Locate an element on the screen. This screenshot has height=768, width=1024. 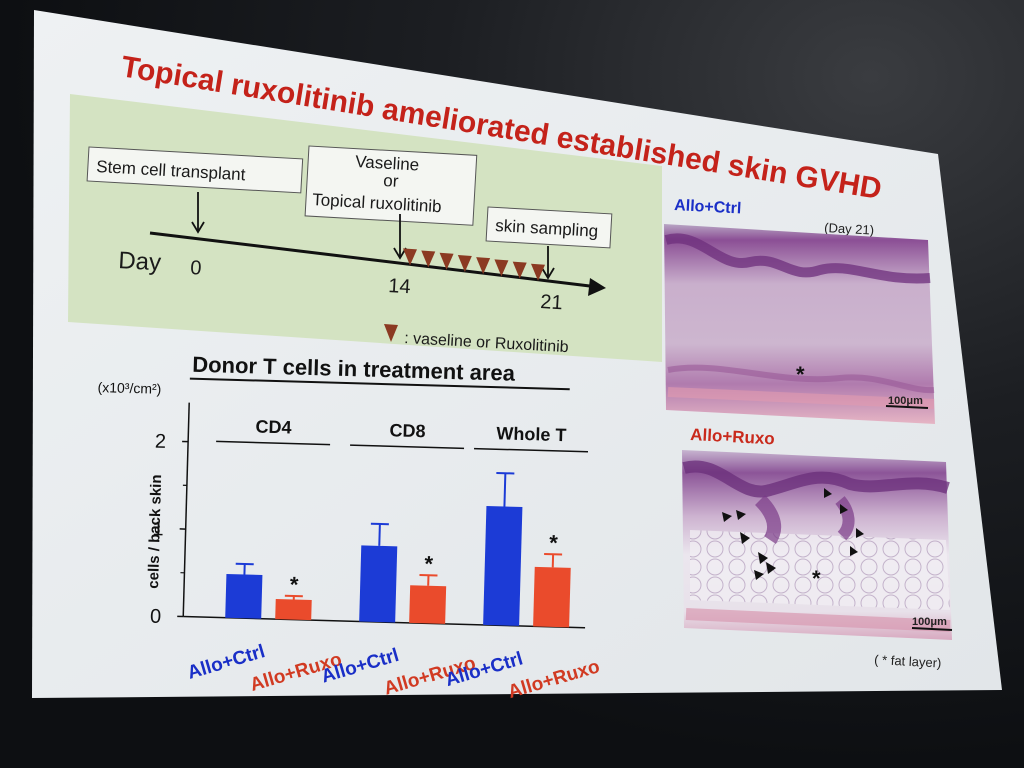
day-note: (Day 21) is located at coordinates (849, 229).